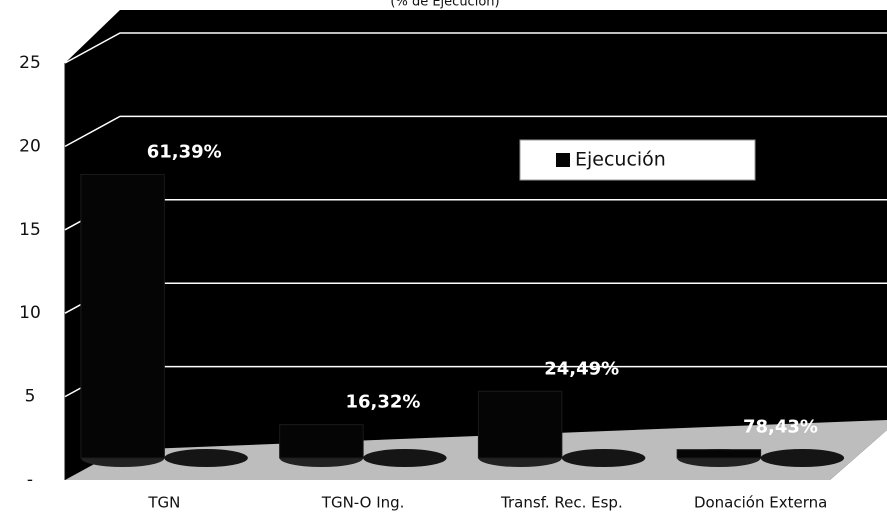 Image resolution: width=887 pixels, height=515 pixels. Describe the element at coordinates (30, 480) in the screenshot. I see `y-tick-label: -` at that location.